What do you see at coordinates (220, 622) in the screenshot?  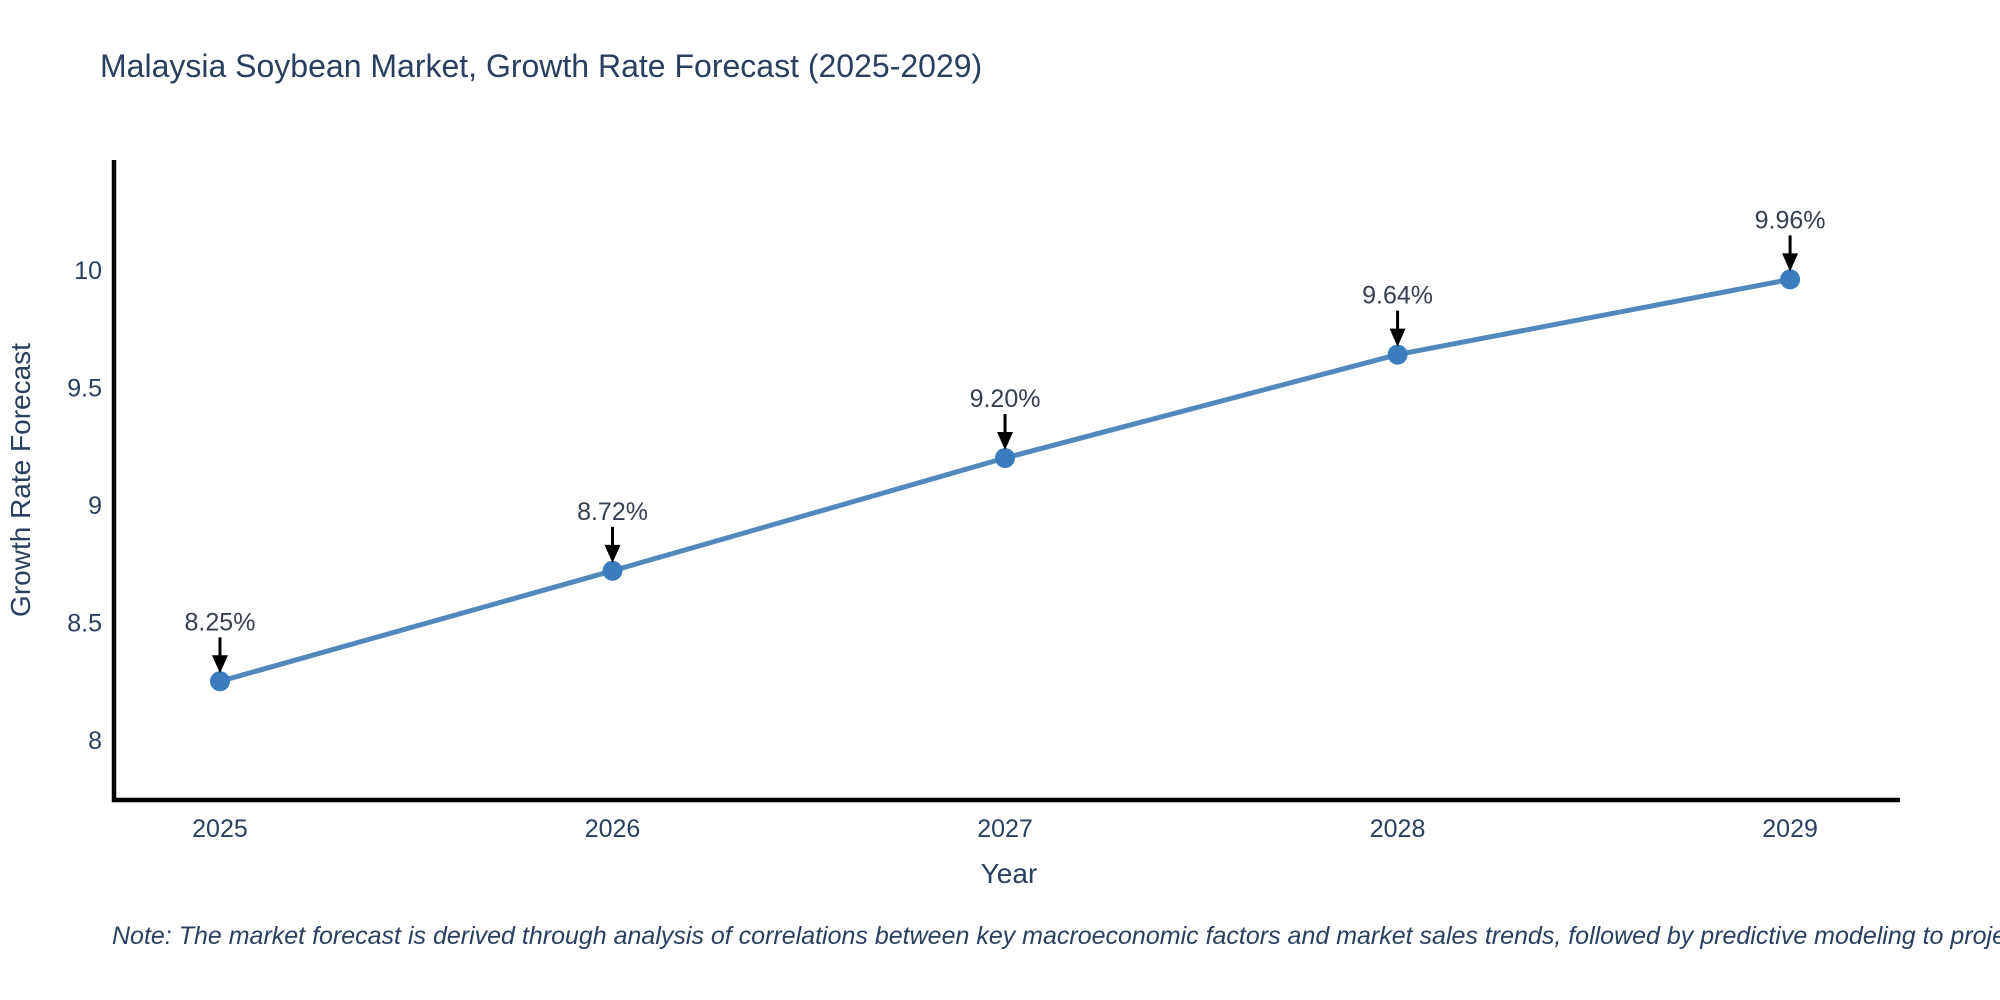 I see `point-value-label: 8.25%` at bounding box center [220, 622].